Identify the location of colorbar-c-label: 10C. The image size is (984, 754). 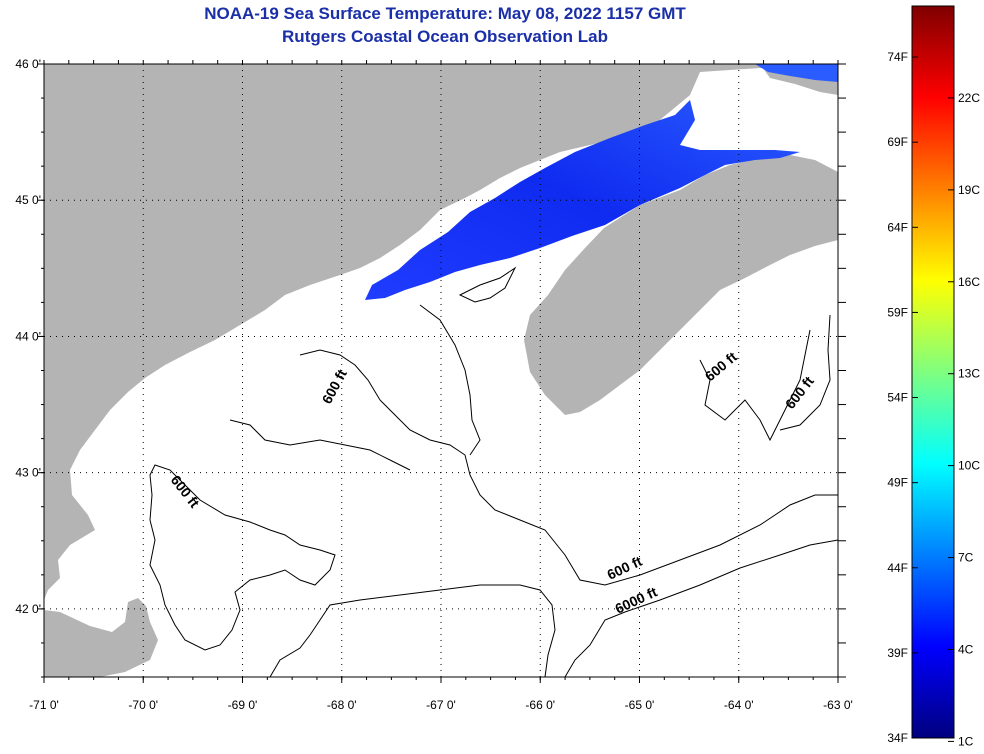
(969, 466).